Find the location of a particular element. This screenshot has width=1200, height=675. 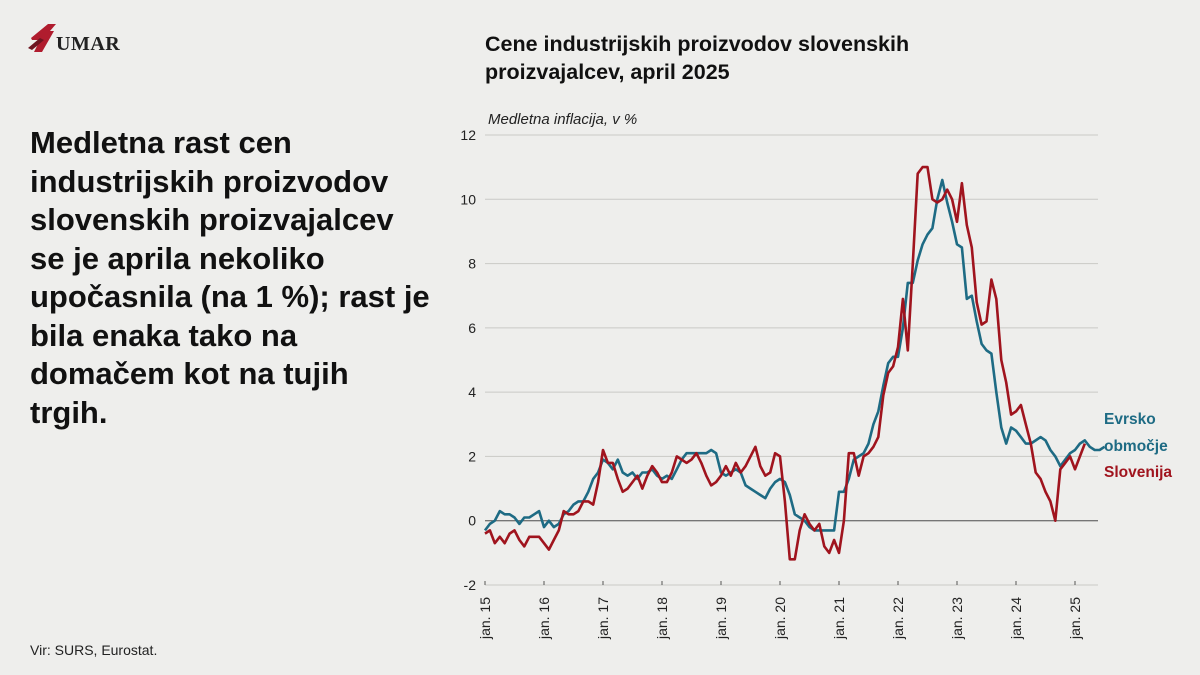

x-tick-label: jan. 19 is located at coordinates (721, 618).